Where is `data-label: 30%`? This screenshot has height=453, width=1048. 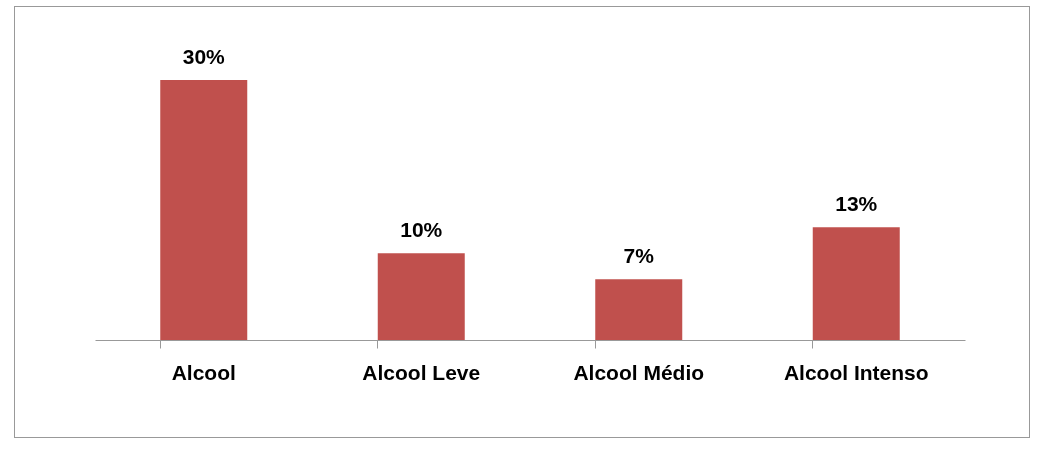 data-label: 30% is located at coordinates (204, 56).